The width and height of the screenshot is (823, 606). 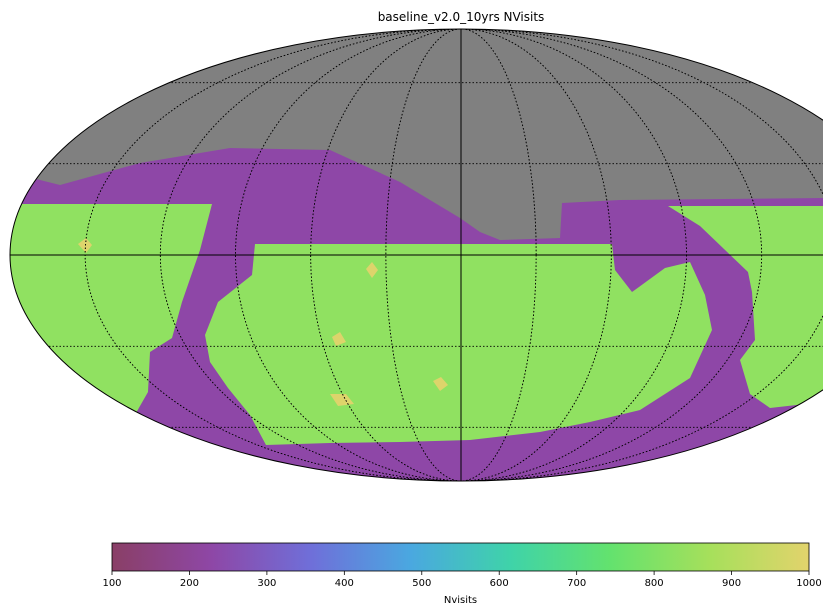 I want to click on chart-title: baseline_v2.0_10yrs NVisits, so click(x=461, y=17).